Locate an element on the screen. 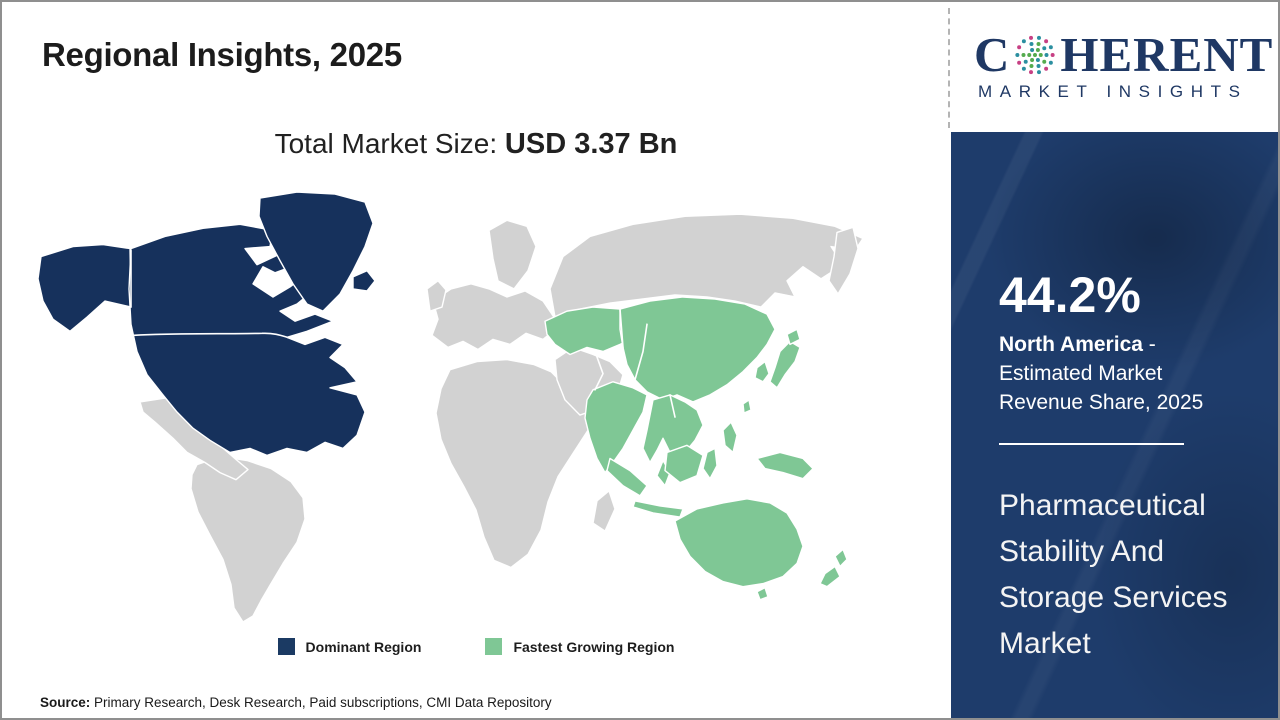 This screenshot has width=1280, height=720. market-share-region: North America is located at coordinates (1071, 344).